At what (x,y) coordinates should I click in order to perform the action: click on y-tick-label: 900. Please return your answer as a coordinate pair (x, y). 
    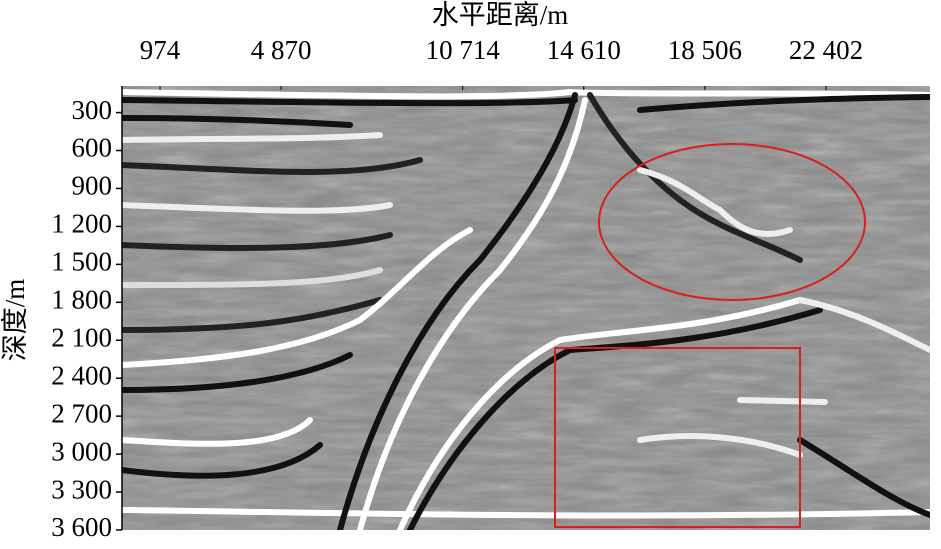
    Looking at the image, I should click on (92, 186).